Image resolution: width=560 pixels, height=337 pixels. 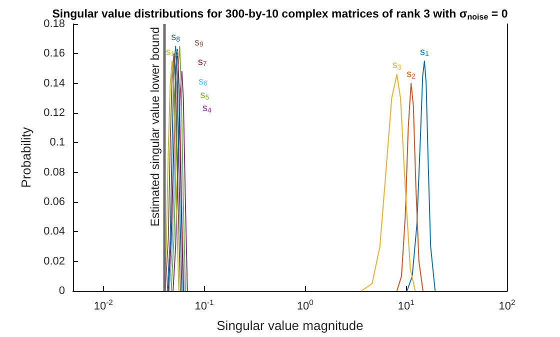 What do you see at coordinates (54, 24) in the screenshot?
I see `y-tick-label: 0.18` at bounding box center [54, 24].